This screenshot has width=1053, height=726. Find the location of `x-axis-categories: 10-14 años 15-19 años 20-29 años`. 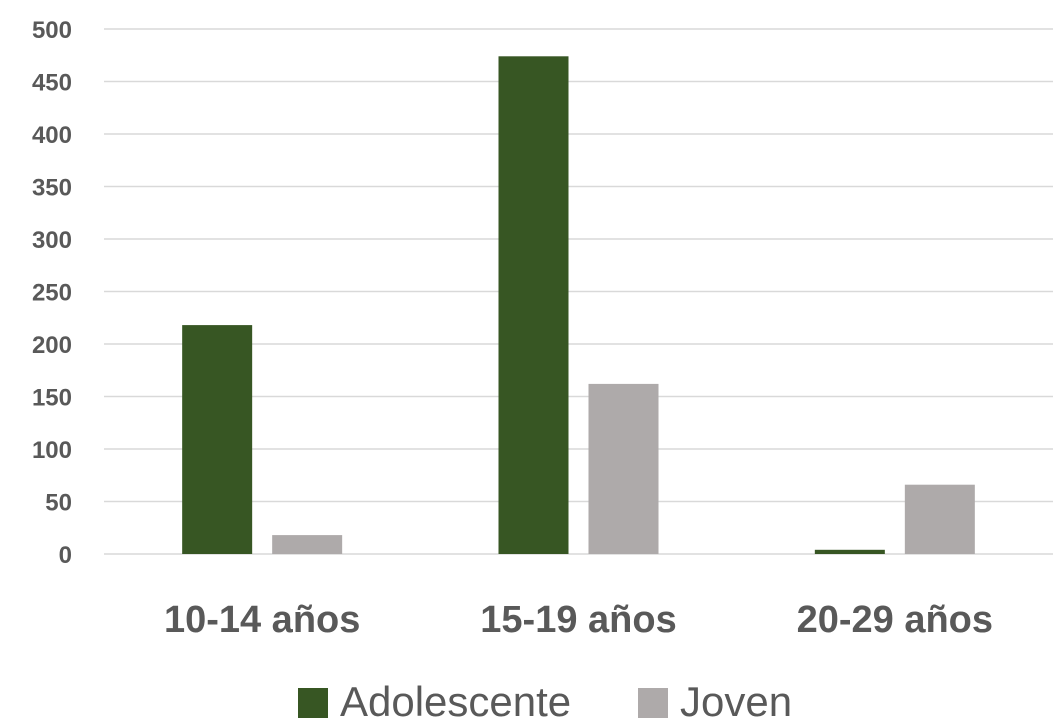

x-axis-categories: 10-14 años 15-19 años 20-29 años is located at coordinates (578, 620).